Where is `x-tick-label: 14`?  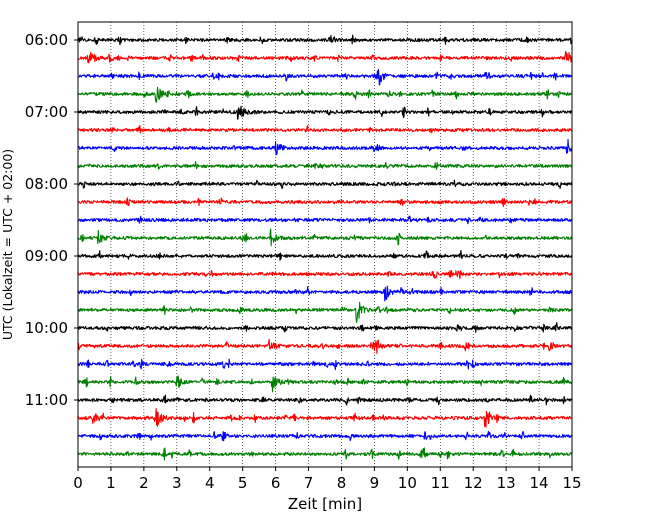 x-tick-label: 14 is located at coordinates (539, 483).